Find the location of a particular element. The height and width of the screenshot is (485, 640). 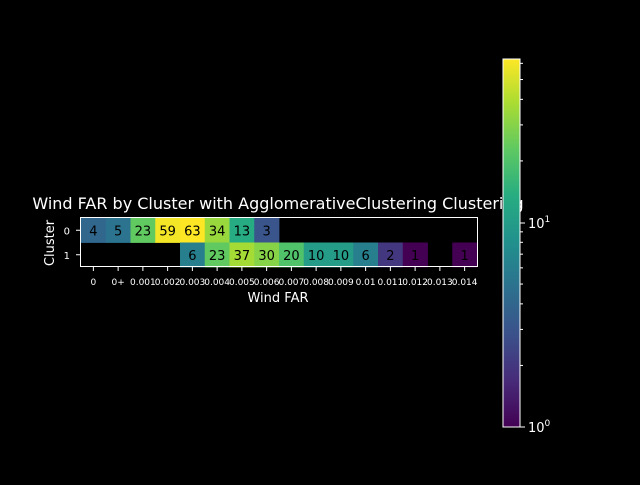

colorbar-tick-min: 100 is located at coordinates (535, 427).